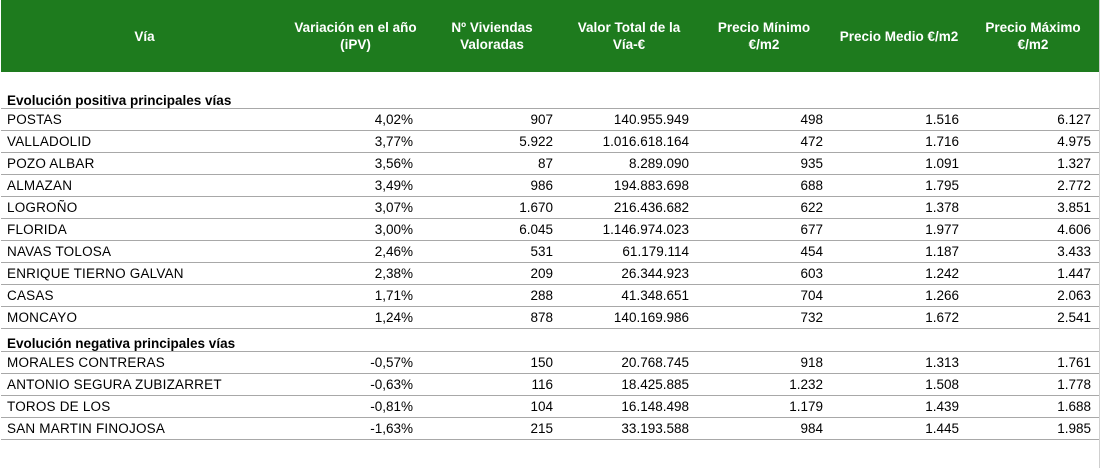 Image resolution: width=1100 pixels, height=468 pixels. What do you see at coordinates (1033, 163) in the screenshot?
I see `cell-precio-maximo: 1.327` at bounding box center [1033, 163].